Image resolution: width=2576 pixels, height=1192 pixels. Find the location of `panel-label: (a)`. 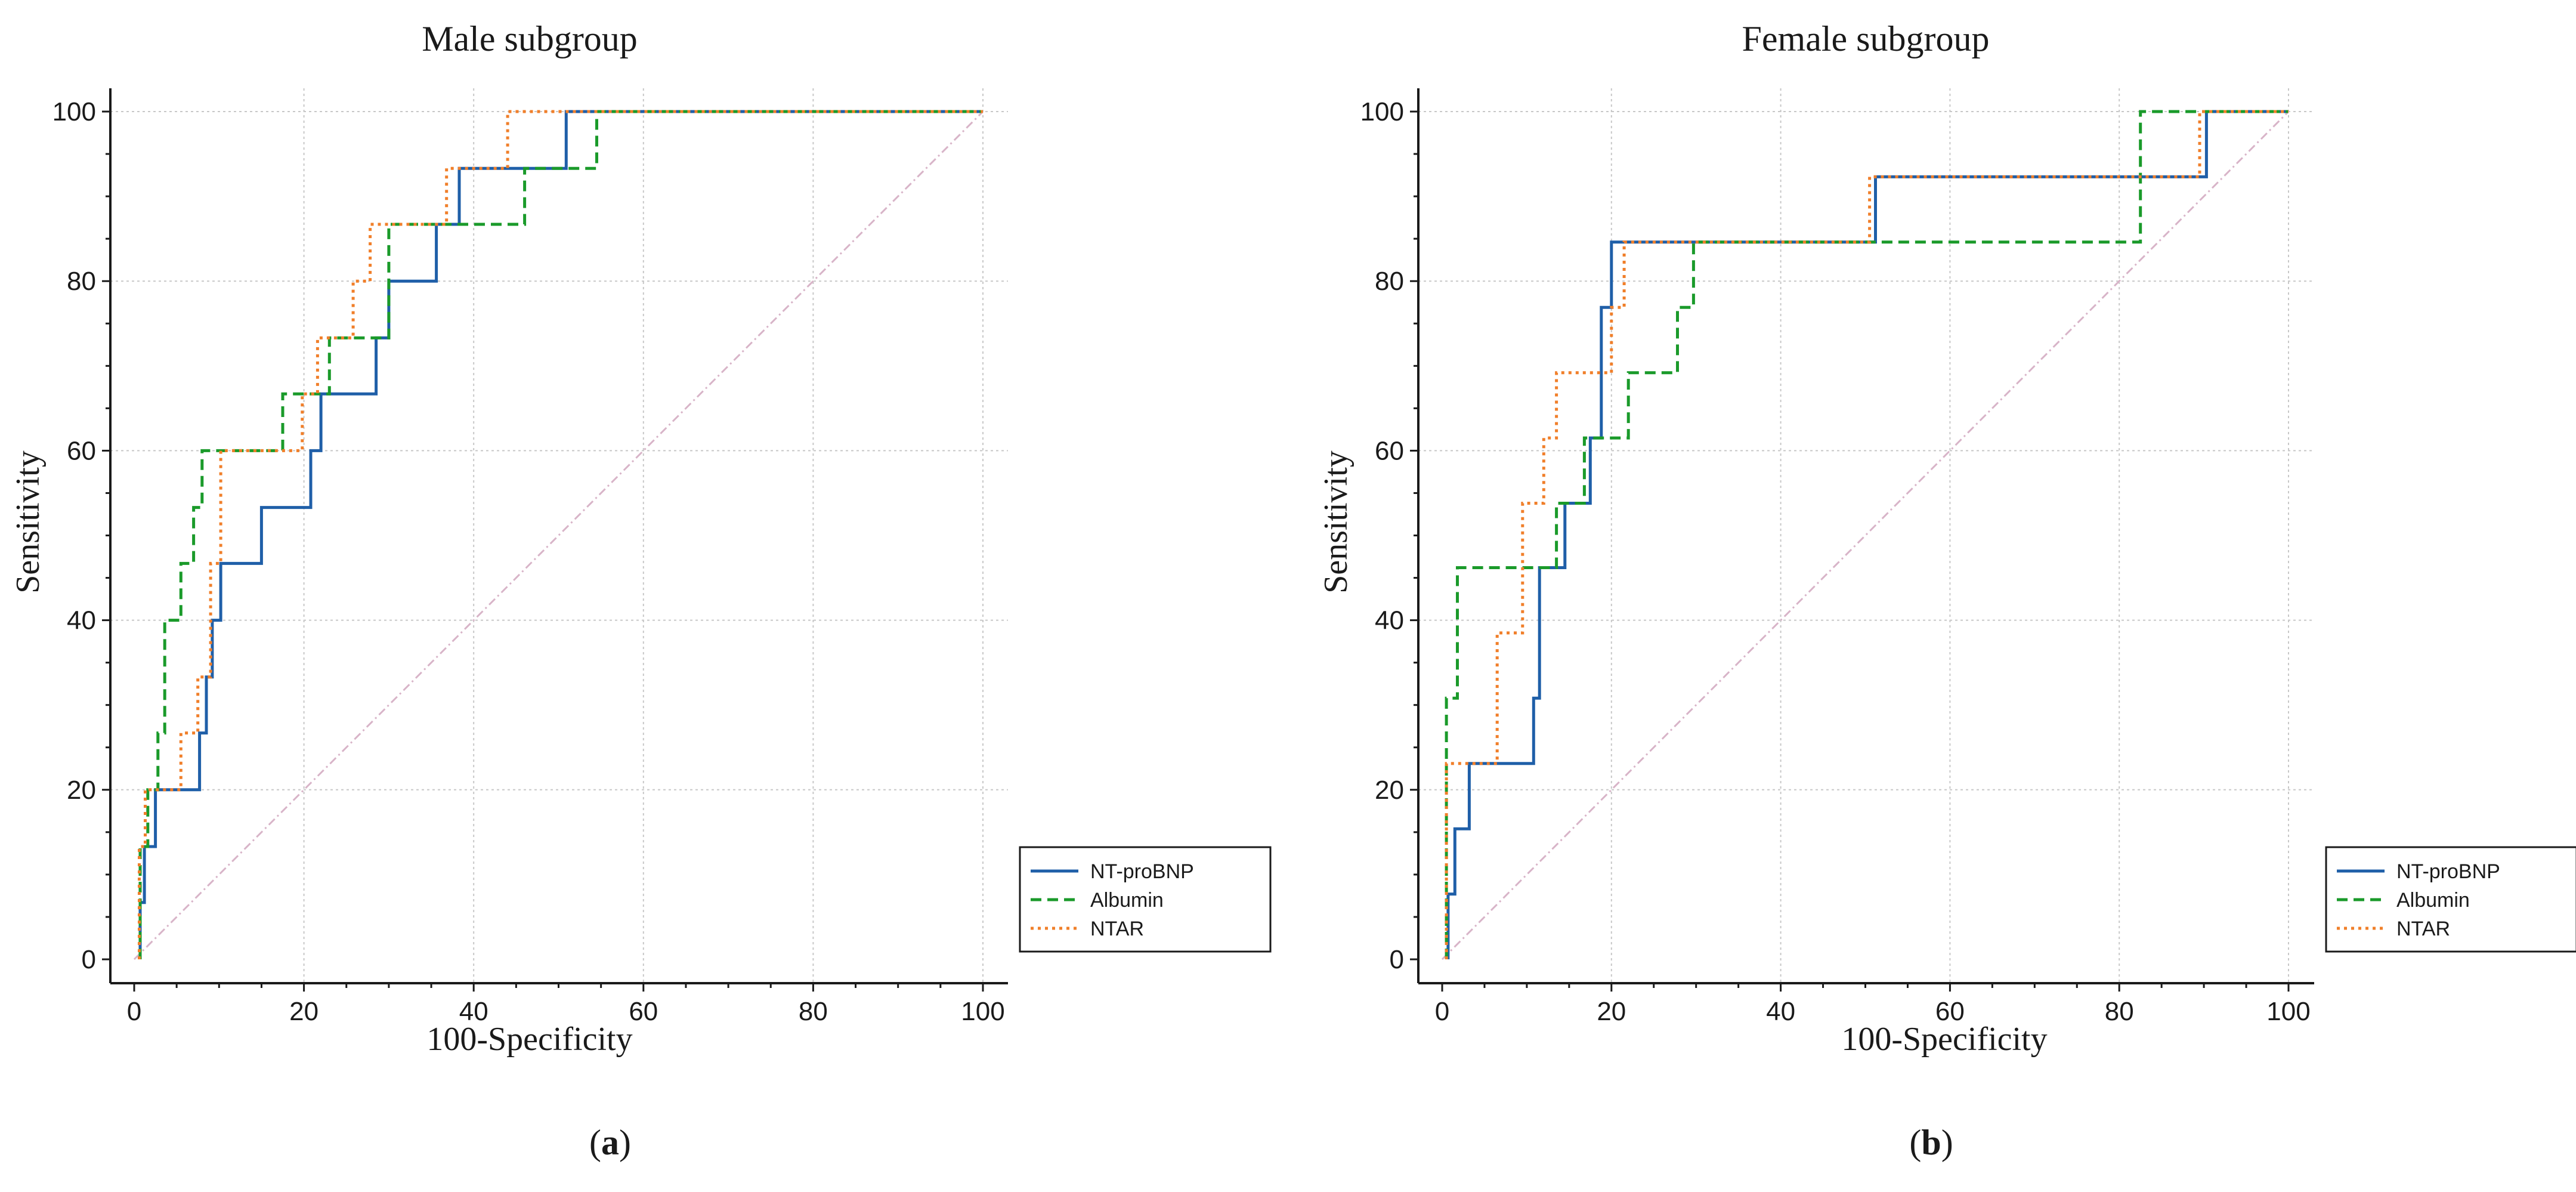

panel-label: (a) is located at coordinates (610, 1142).